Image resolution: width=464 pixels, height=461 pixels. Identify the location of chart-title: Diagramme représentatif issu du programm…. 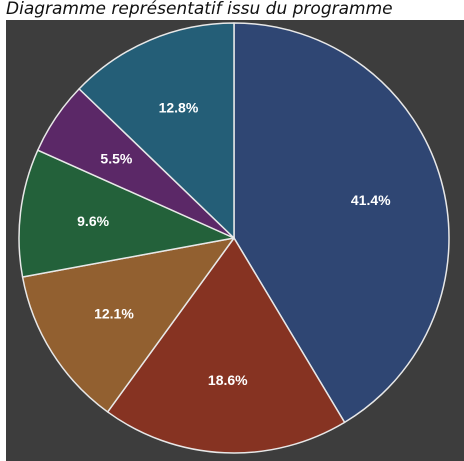
(199, 9).